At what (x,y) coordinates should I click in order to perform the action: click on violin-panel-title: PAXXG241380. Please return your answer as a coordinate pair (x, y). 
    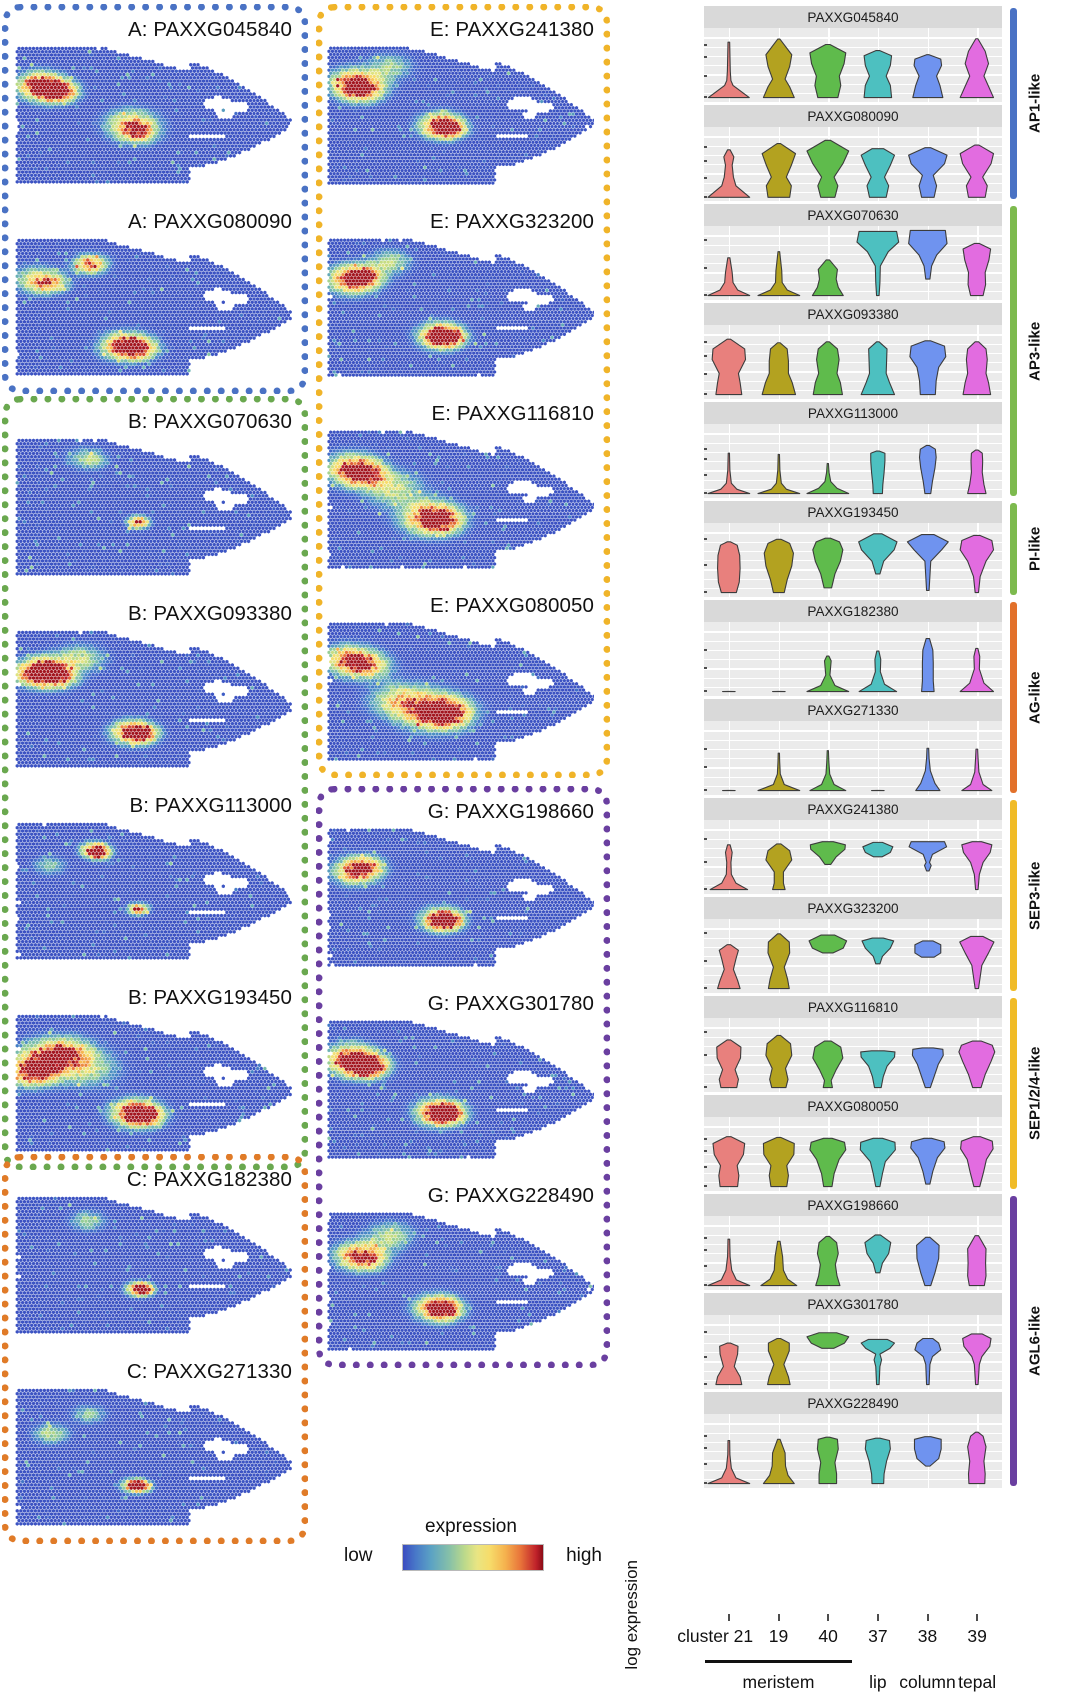
    Looking at the image, I should click on (853, 809).